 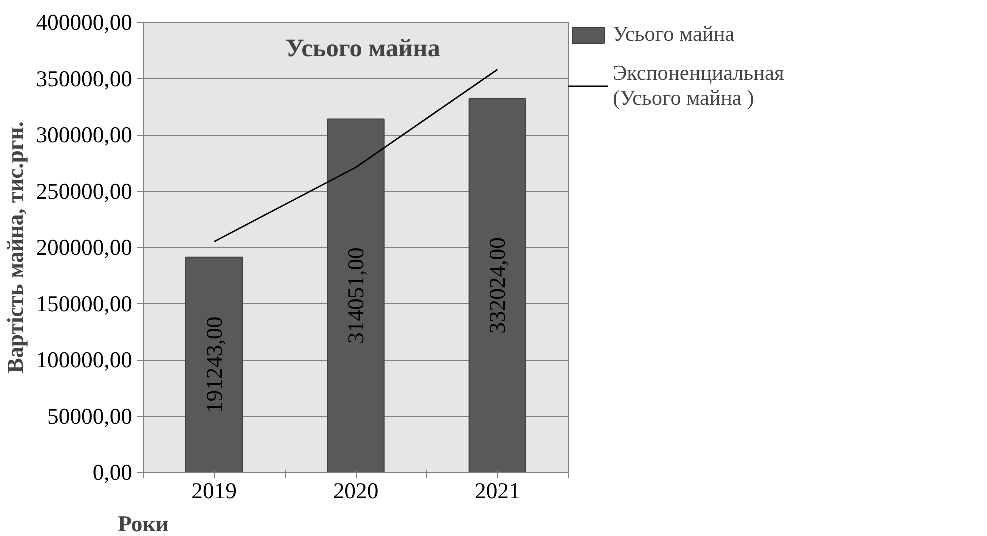 I want to click on text: Усього майна, so click(x=363, y=48).